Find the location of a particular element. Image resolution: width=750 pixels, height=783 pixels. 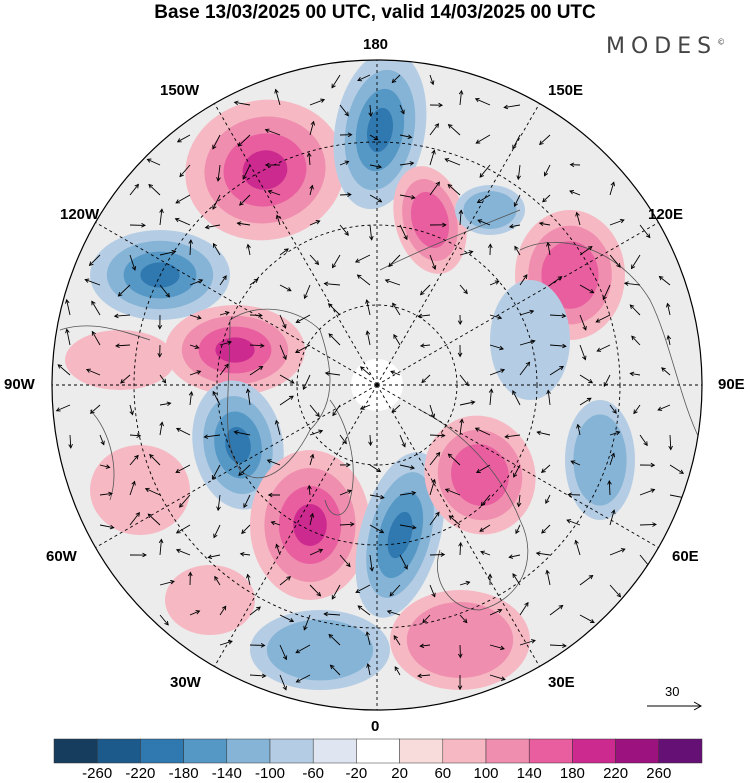

lon-label-150w: 150W is located at coordinates (180, 90).